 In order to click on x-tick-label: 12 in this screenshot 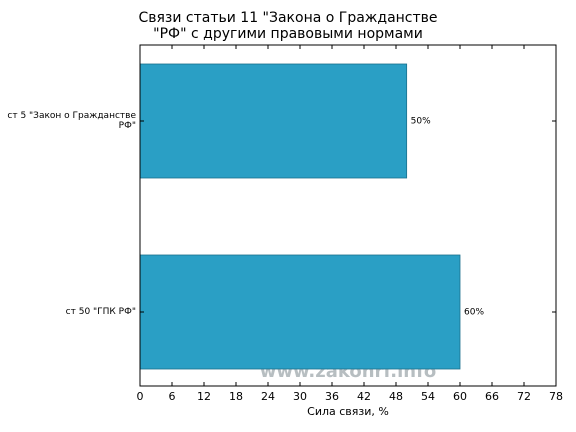, I will do `click(204, 396)`.